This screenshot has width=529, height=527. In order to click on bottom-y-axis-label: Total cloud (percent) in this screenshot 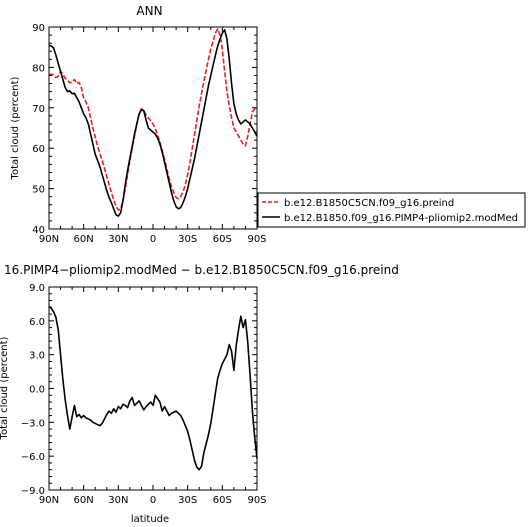, I will do `click(5, 388)`.